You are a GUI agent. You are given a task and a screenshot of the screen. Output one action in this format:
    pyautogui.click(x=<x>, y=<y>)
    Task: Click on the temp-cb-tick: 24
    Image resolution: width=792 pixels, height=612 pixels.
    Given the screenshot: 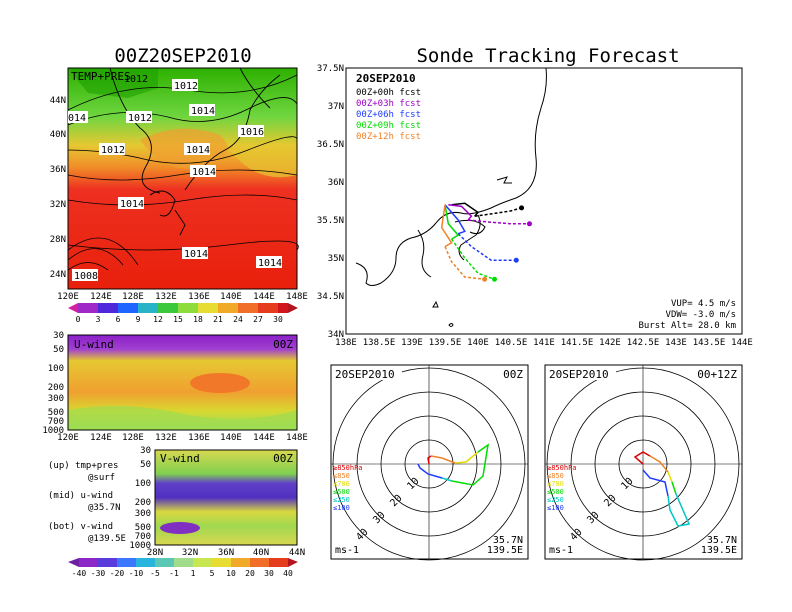 What is the action you would take?
    pyautogui.click(x=238, y=319)
    